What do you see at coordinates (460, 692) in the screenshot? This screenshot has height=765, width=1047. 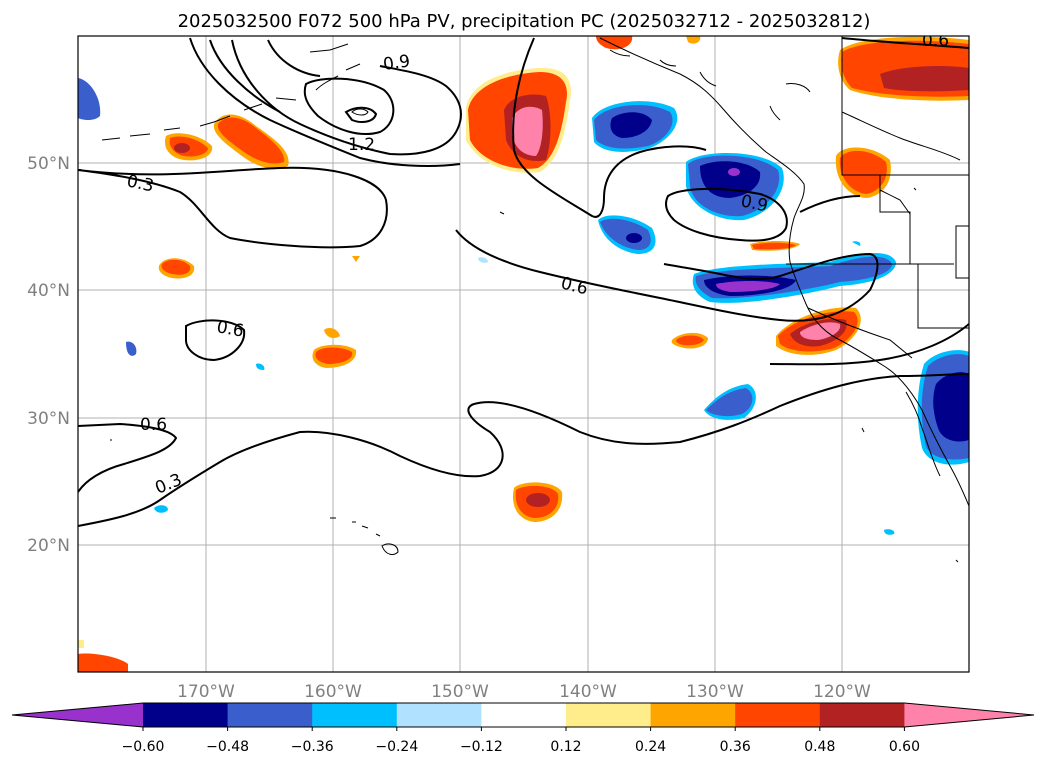 I see `lon-label-150w: 150°W` at bounding box center [460, 692].